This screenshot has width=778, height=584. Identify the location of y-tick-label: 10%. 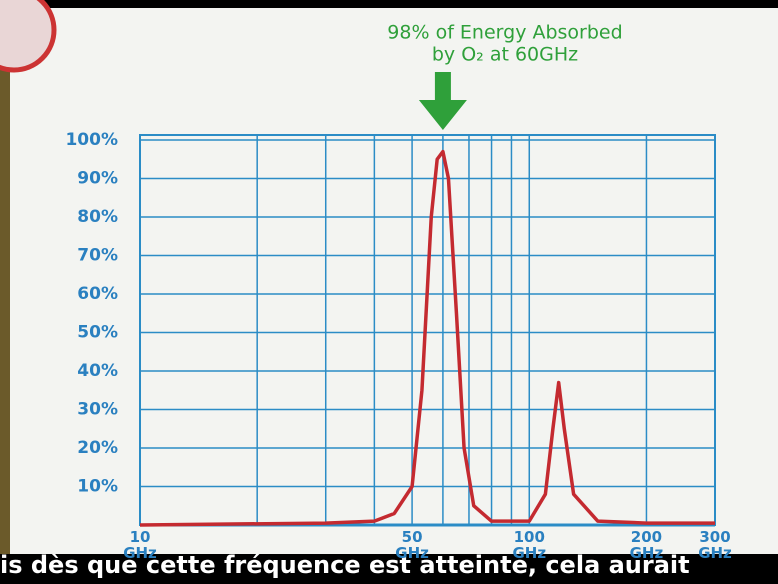
(97, 487).